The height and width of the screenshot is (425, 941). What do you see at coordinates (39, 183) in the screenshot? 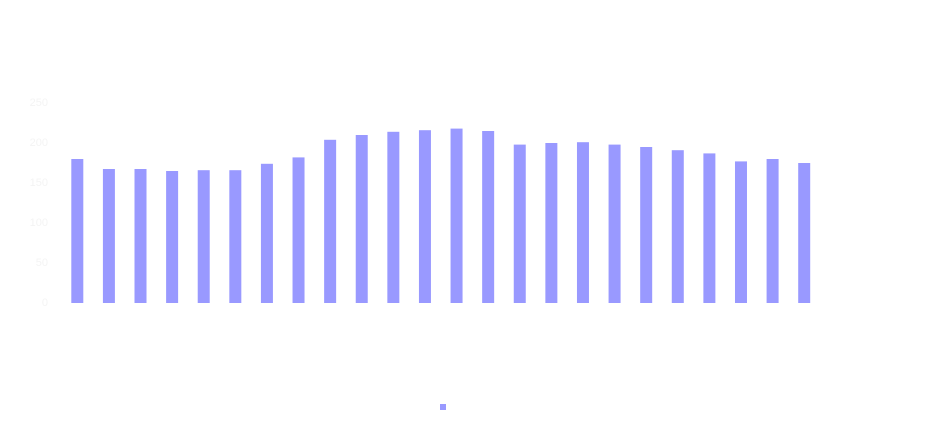
I see `y-tick-label: 150` at bounding box center [39, 183].